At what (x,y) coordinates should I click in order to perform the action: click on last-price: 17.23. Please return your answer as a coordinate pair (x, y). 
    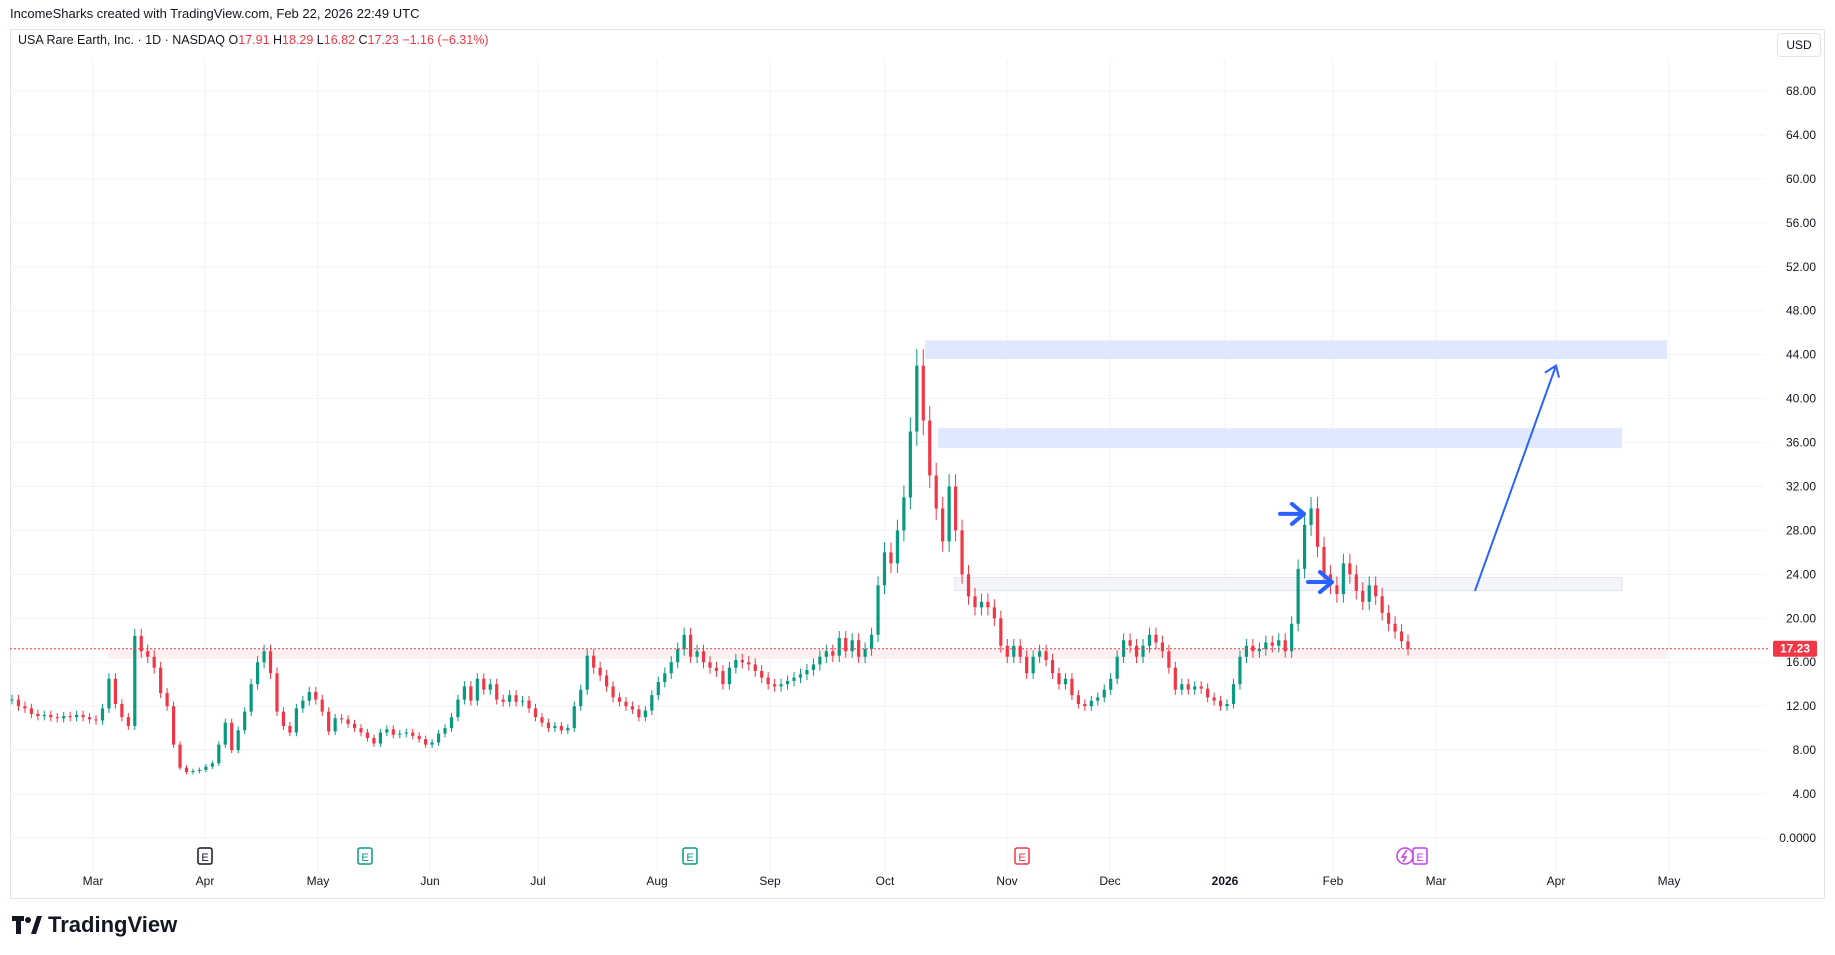
    Looking at the image, I should click on (913, 648).